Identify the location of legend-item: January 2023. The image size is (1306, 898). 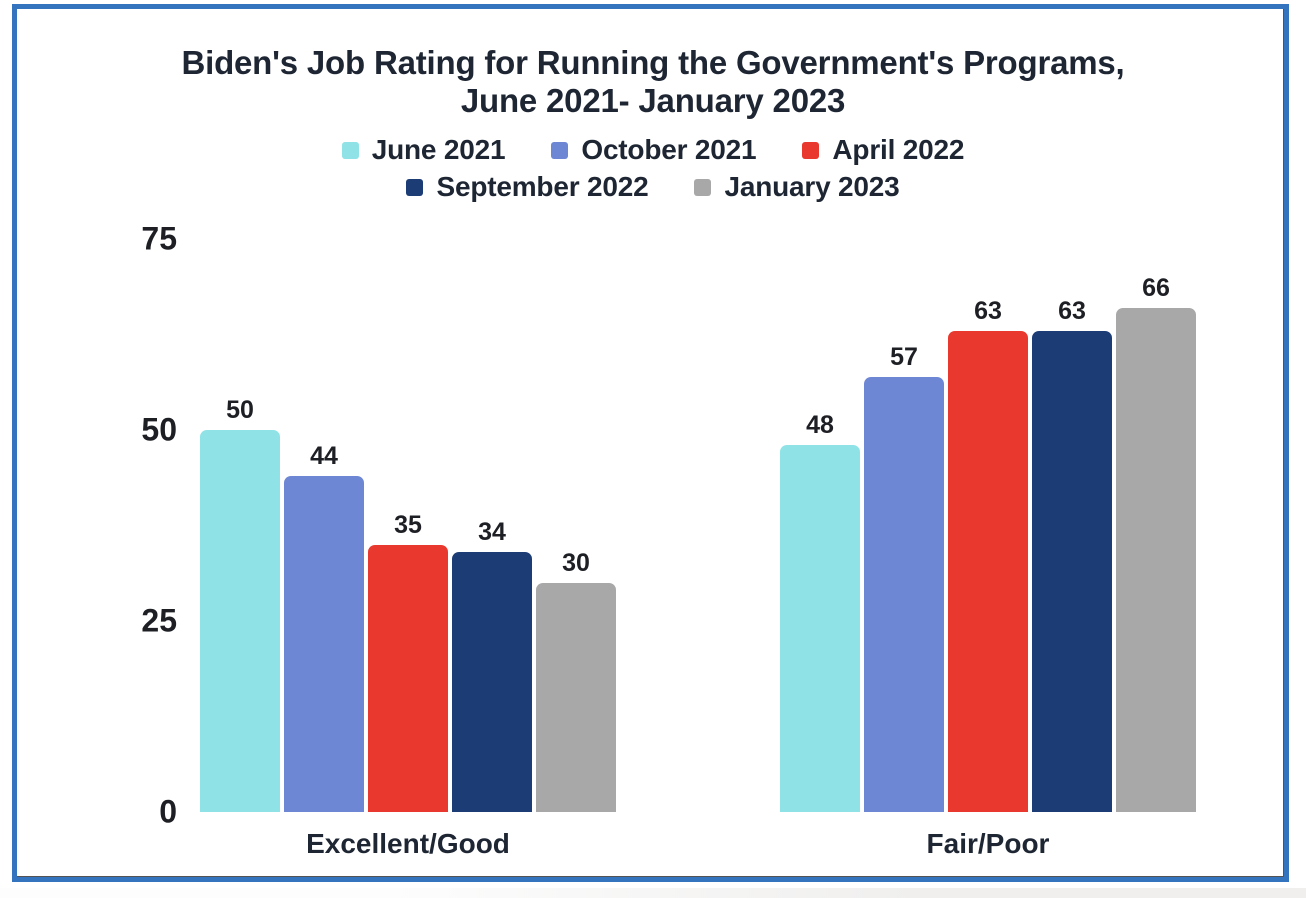
(797, 187).